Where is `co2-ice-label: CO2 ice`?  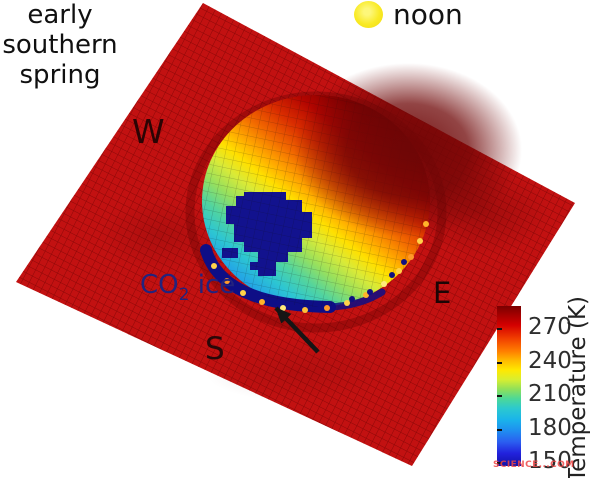 co2-ice-label: CO2 ice is located at coordinates (187, 287).